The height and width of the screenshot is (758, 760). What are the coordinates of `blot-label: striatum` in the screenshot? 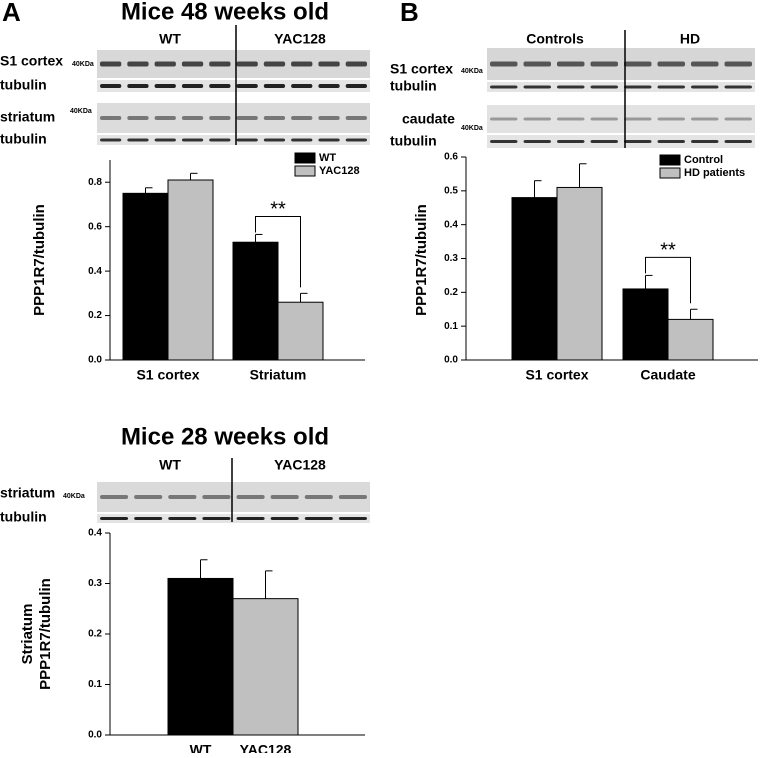 It's located at (27, 493).